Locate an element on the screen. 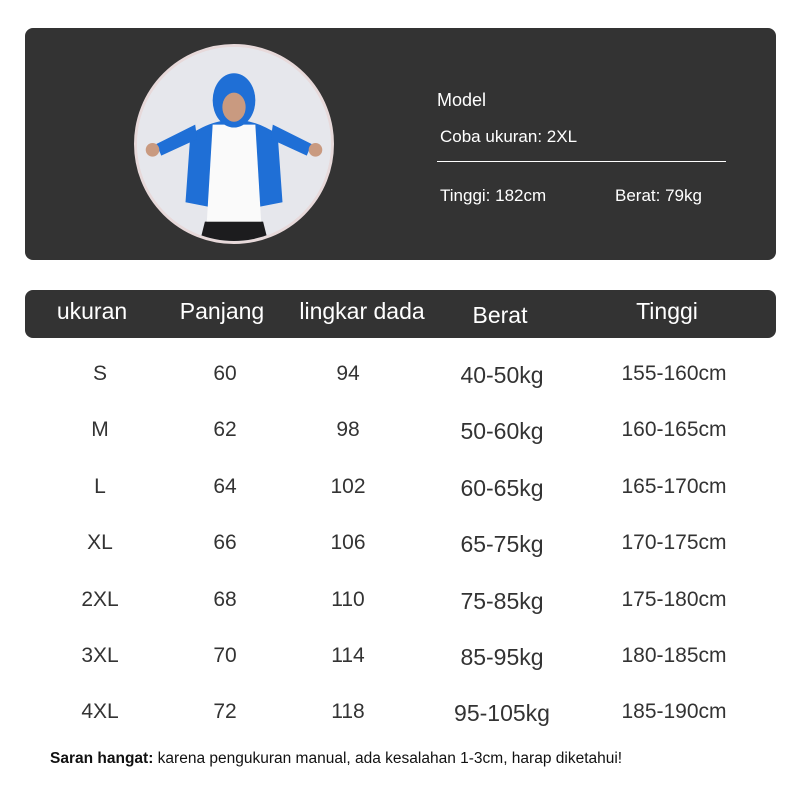 The image size is (800, 800). table-row: L 64 102 60-65kg 165-170cm is located at coordinates (400, 495).